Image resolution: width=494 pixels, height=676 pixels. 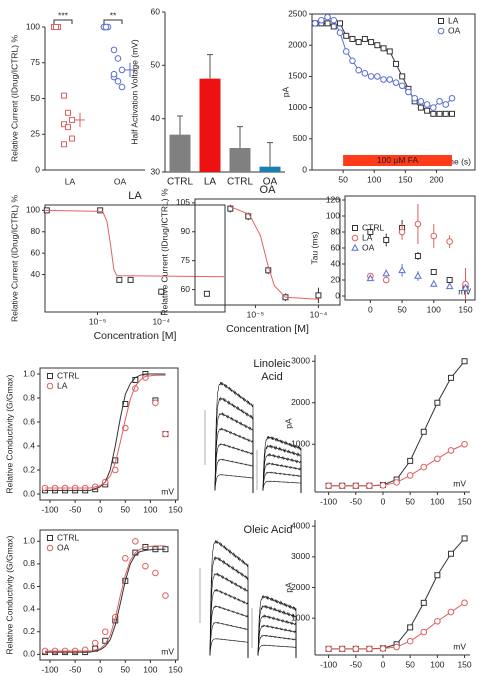 What do you see at coordinates (109, 434) in the screenshot?
I see `plot-frame` at bounding box center [109, 434].